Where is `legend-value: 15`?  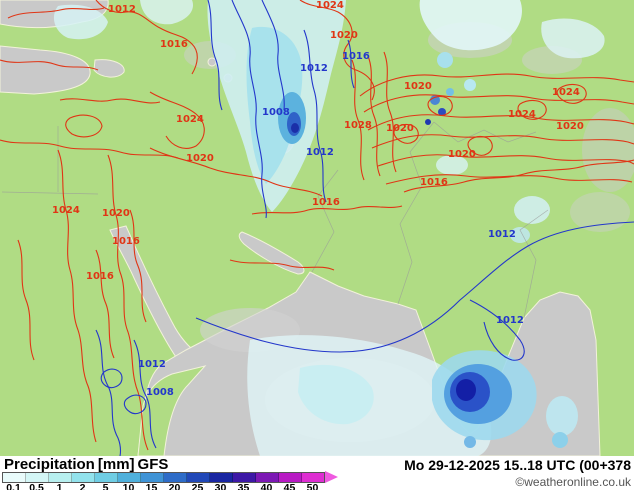
legend-value: 15 is located at coordinates (151, 486).